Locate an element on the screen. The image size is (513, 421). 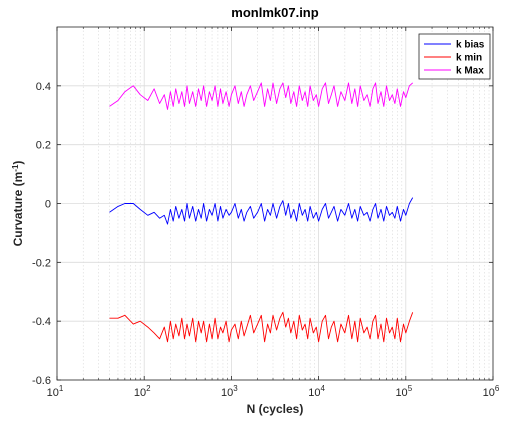
y-axis-label-exponent: -1 is located at coordinates (15, 168).